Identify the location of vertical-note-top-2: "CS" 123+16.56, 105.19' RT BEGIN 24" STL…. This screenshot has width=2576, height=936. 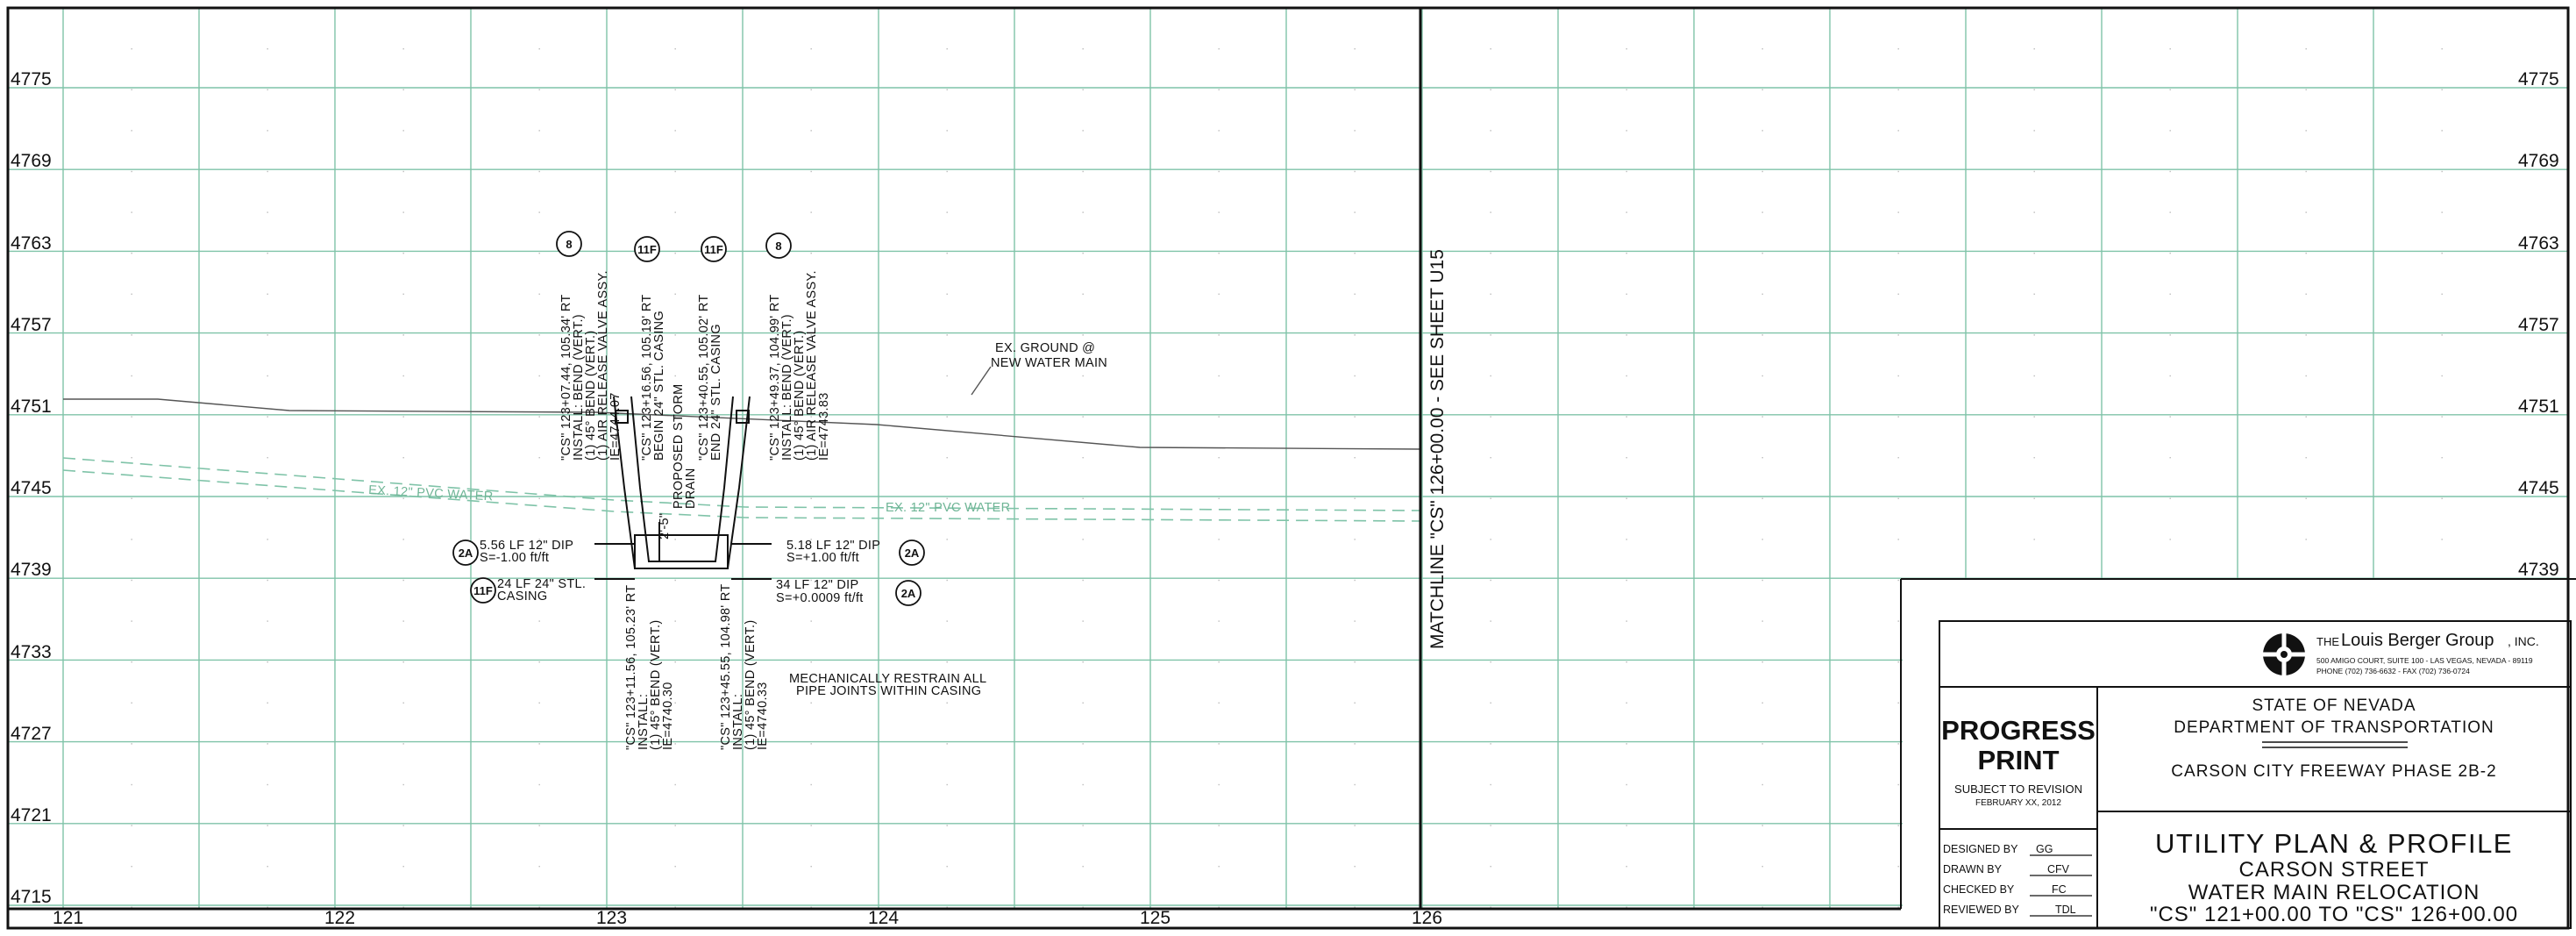
(653, 378).